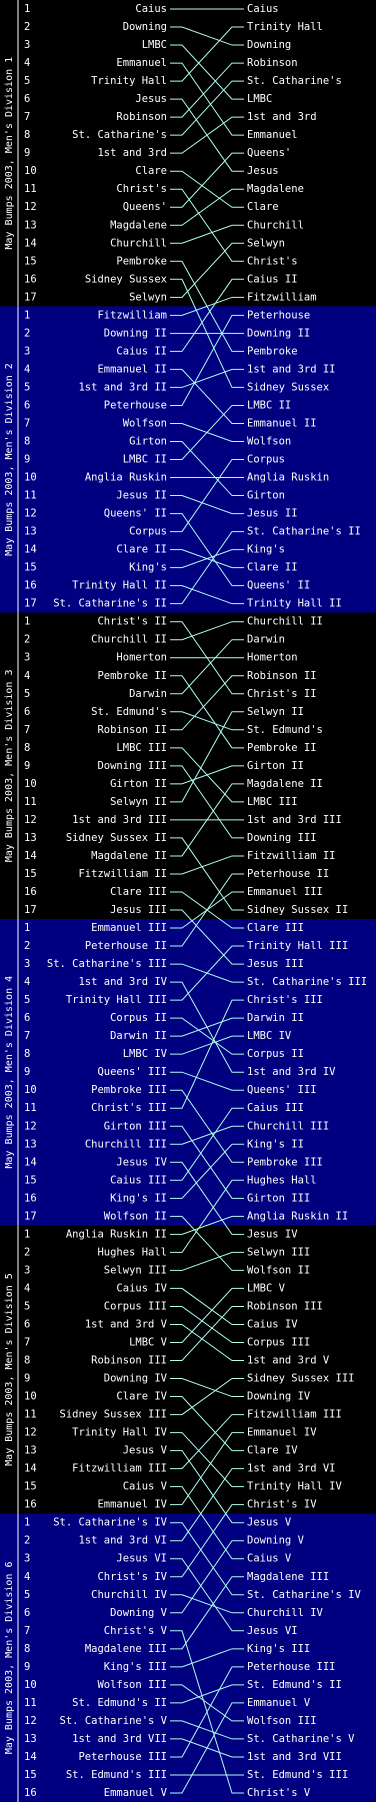  I want to click on division-title: May Bumps 2003, Men's Division 4, so click(9, 1072).